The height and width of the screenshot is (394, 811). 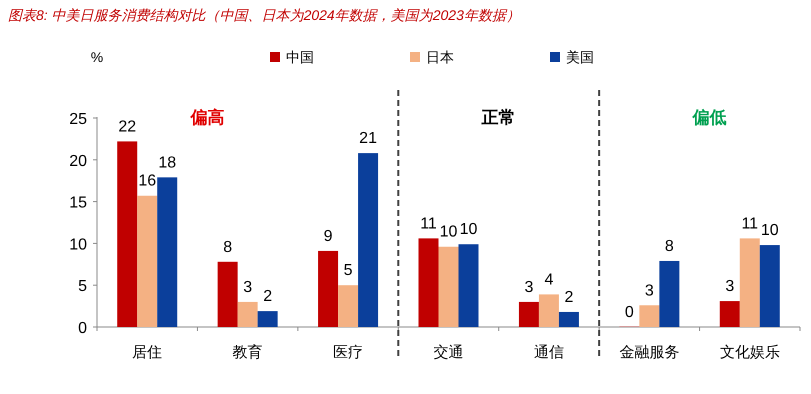 I want to click on legend-label: 美国, so click(x=580, y=57).